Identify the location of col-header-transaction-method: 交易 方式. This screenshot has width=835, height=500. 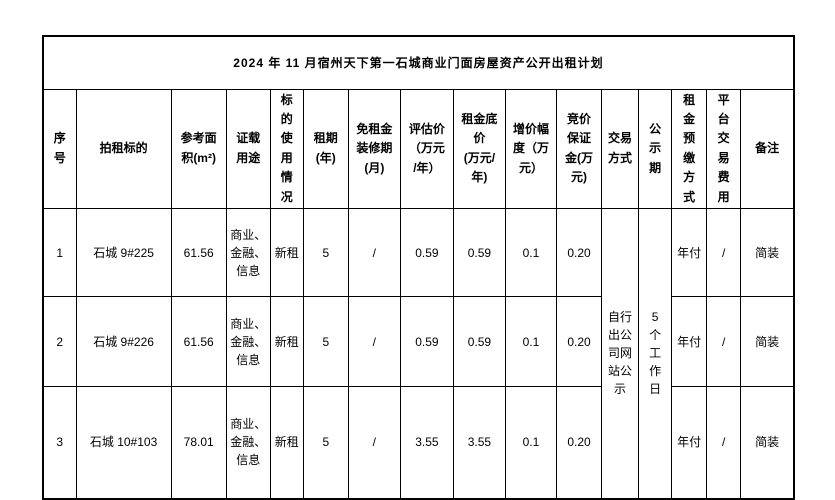
(620, 149).